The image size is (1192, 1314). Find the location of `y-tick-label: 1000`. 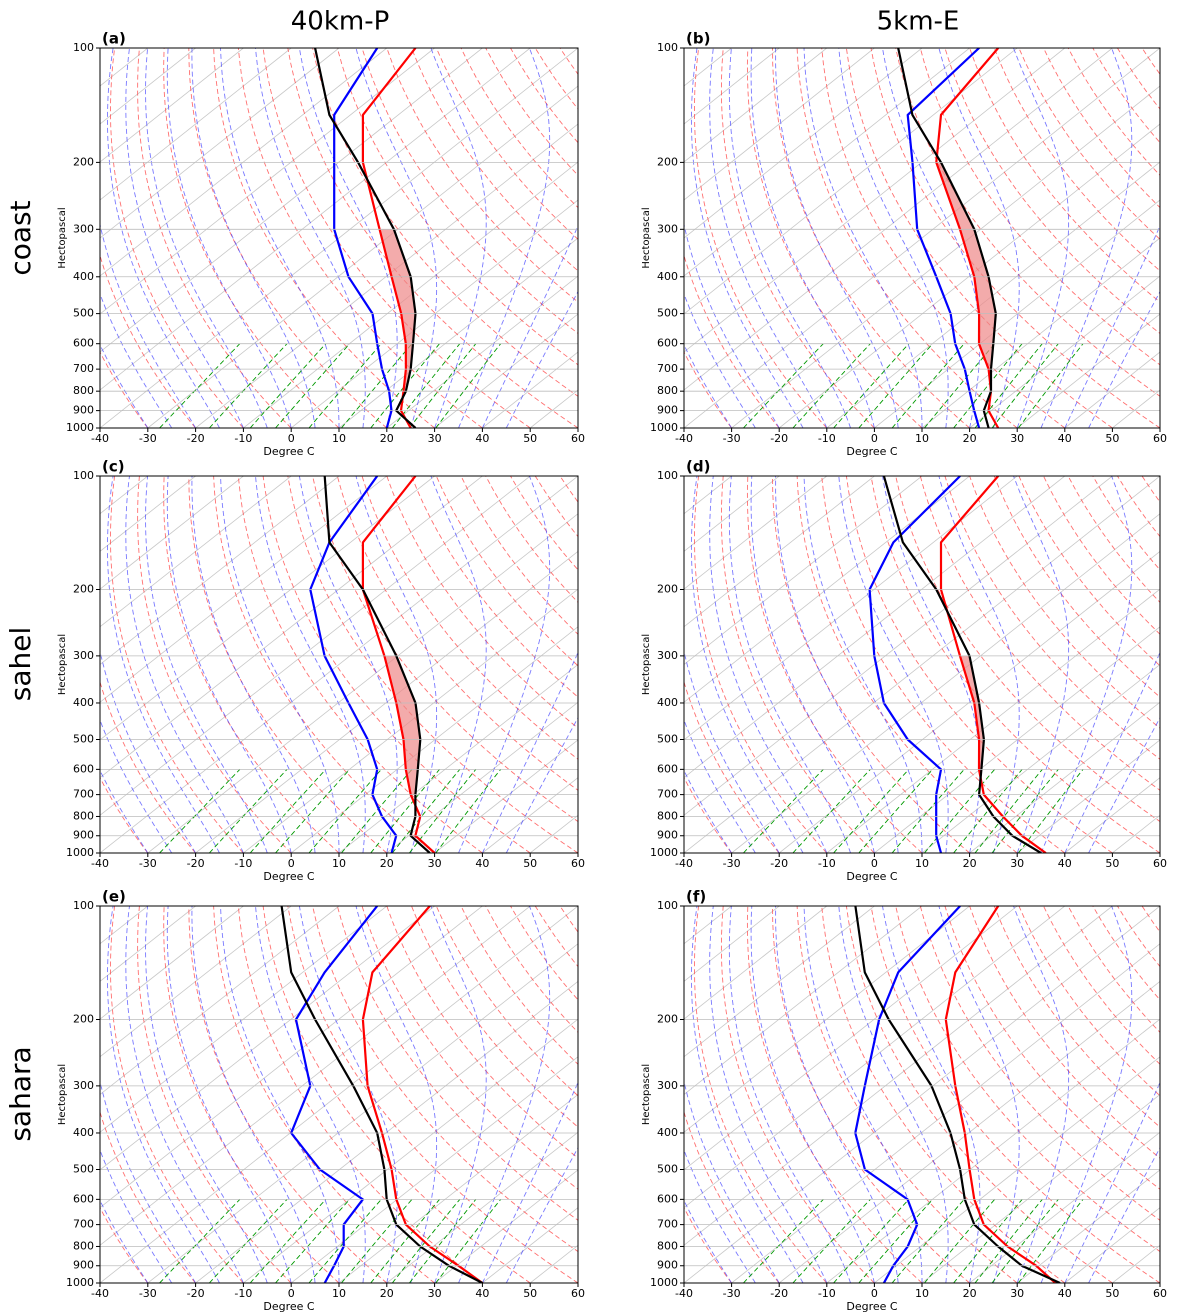

y-tick-label: 1000 is located at coordinates (80, 427).